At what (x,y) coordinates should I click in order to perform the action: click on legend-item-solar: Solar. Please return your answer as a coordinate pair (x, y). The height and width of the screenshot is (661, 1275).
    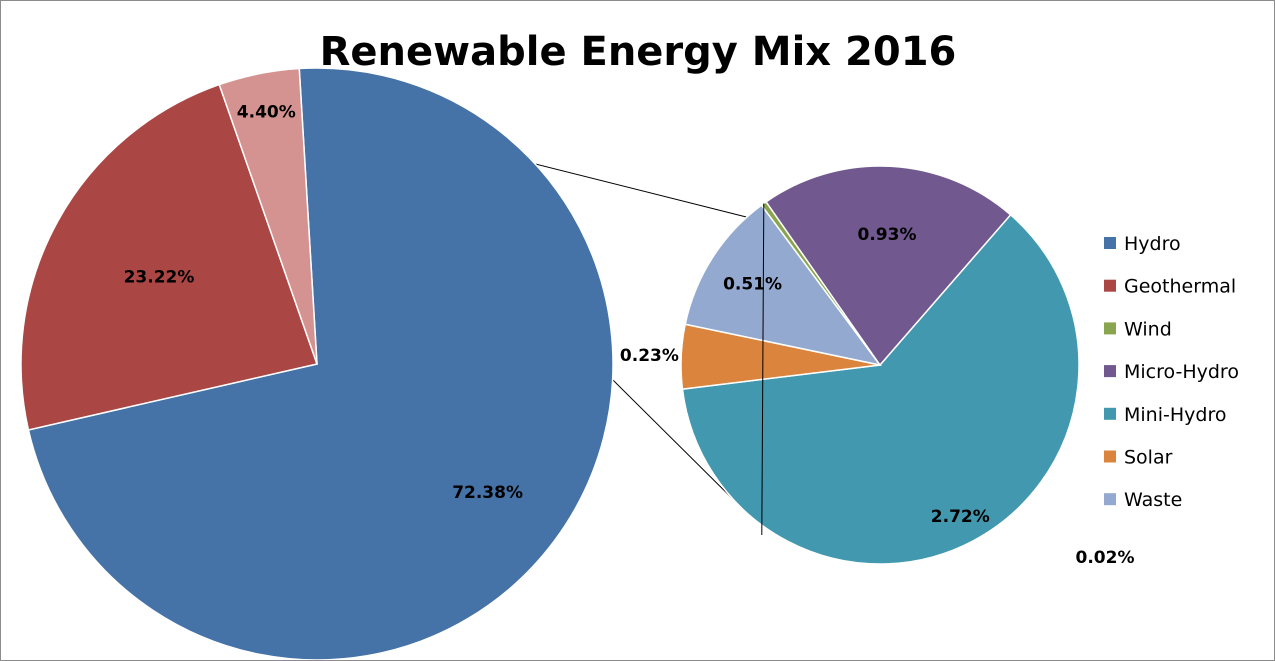
    Looking at the image, I should click on (1138, 458).